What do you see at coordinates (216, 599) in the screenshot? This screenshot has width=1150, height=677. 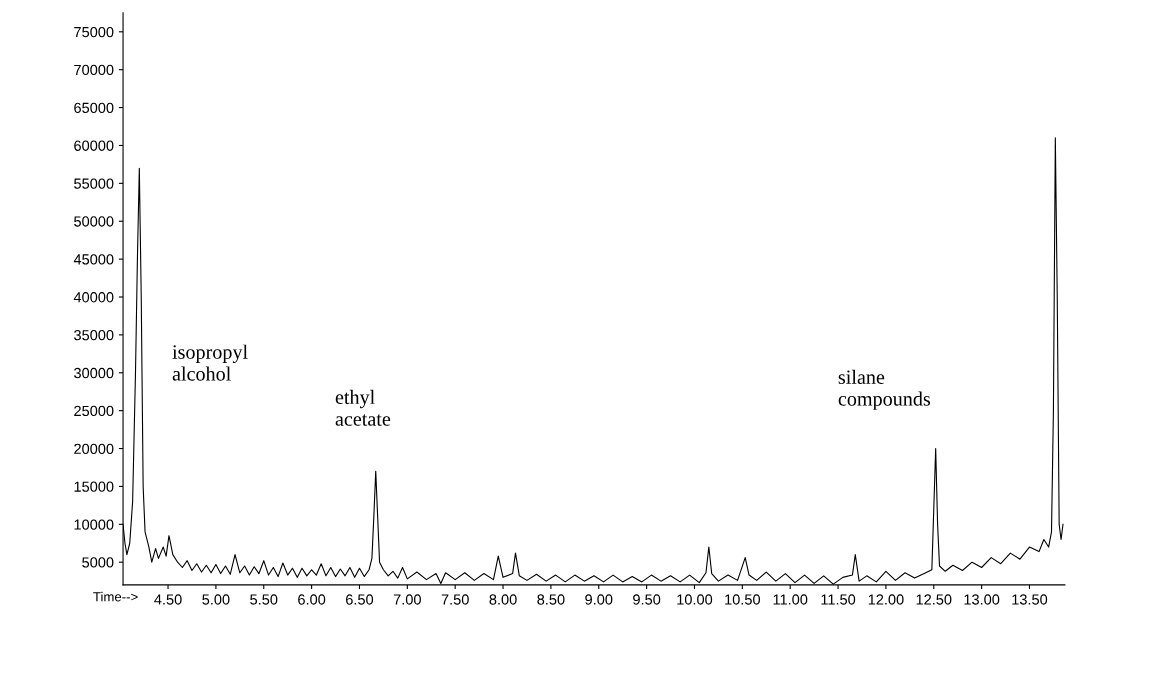 I see `x-tick-label: 5.00` at bounding box center [216, 599].